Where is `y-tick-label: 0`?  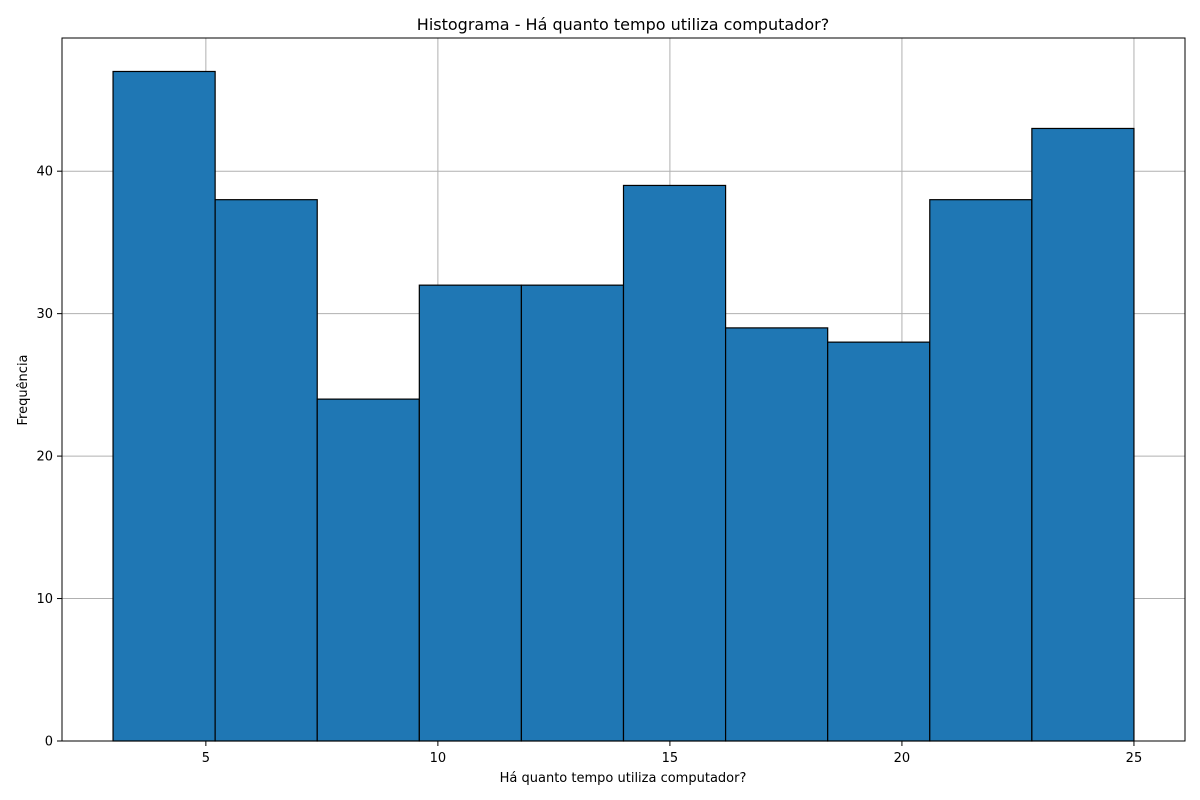 y-tick-label: 0 is located at coordinates (49, 742).